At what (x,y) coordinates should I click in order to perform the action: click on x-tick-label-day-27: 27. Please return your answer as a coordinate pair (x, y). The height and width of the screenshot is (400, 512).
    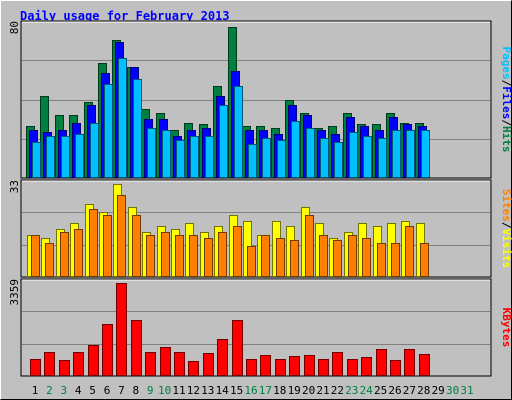
    Looking at the image, I should click on (409, 390).